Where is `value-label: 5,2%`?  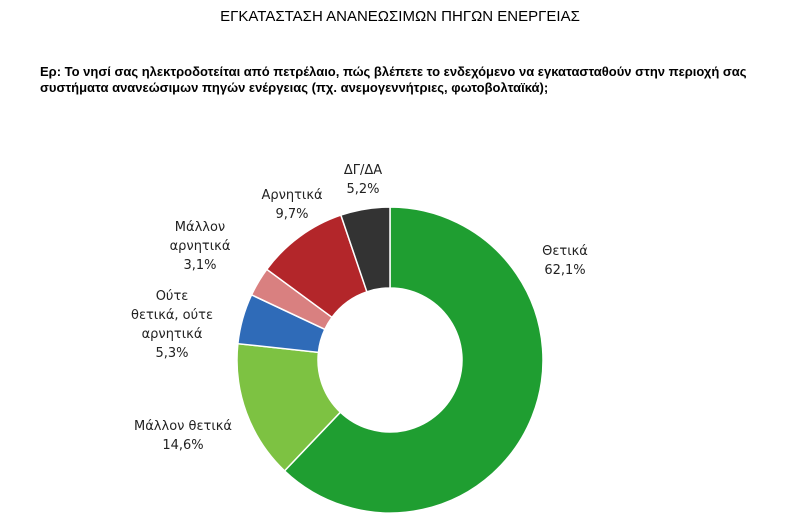 value-label: 5,2% is located at coordinates (363, 189).